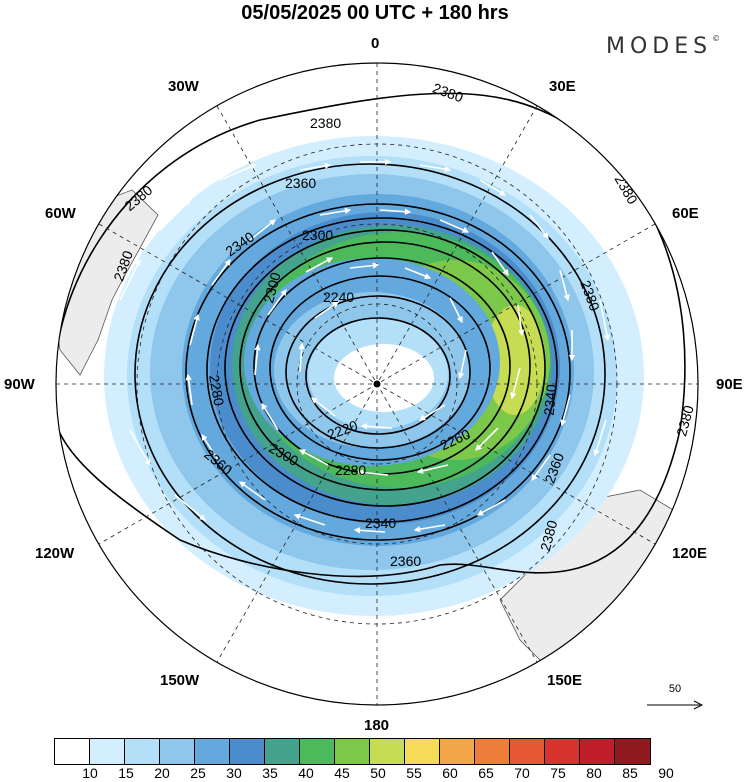 The width and height of the screenshot is (750, 782). I want to click on colorbar-tick-label: 20, so click(162, 773).